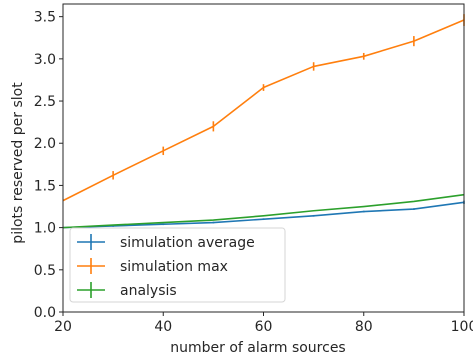 The height and width of the screenshot is (360, 473). What do you see at coordinates (187, 243) in the screenshot?
I see `legend-label: simulation average` at bounding box center [187, 243].